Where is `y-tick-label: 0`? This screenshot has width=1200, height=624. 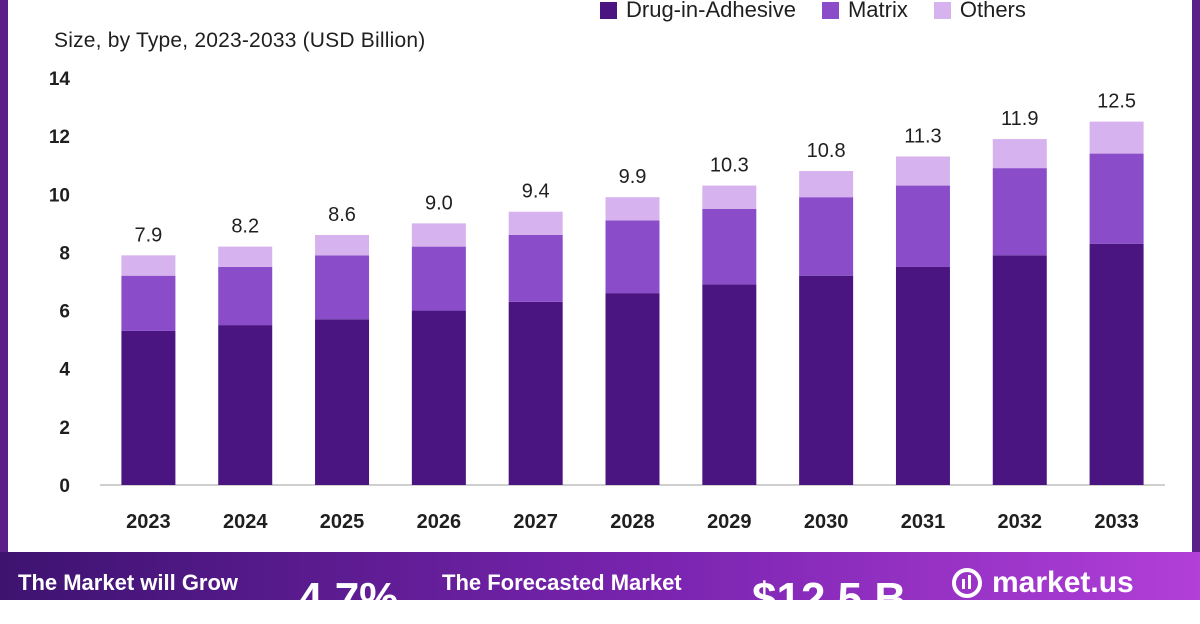 y-tick-label: 0 is located at coordinates (64, 486).